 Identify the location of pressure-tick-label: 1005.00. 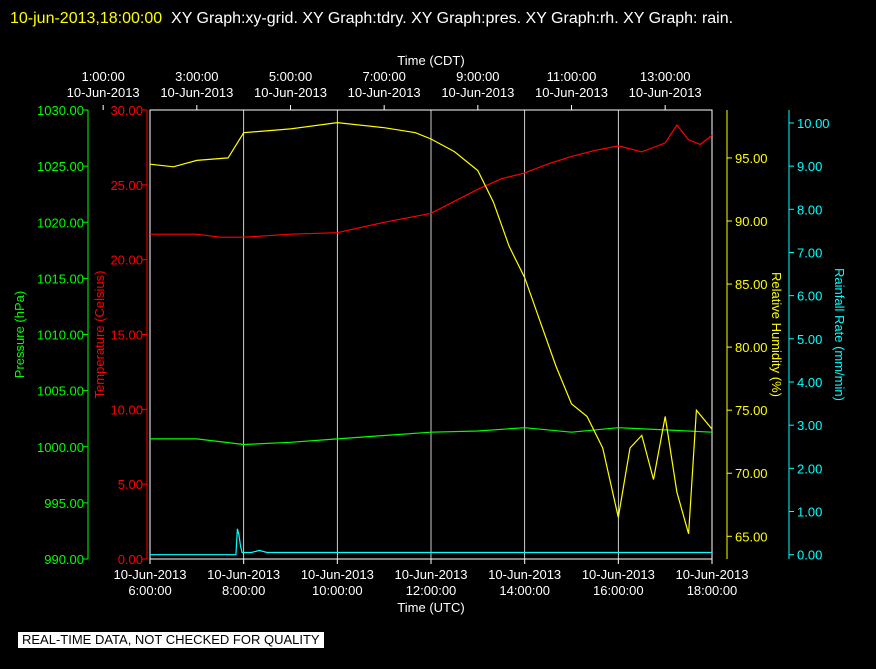
(60, 391).